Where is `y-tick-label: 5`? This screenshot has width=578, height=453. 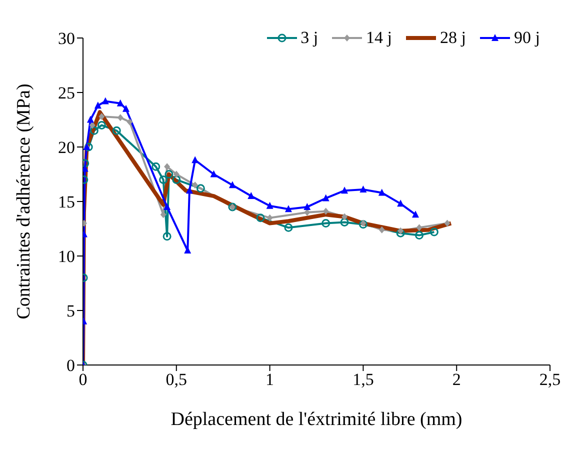
y-tick-label: 5 is located at coordinates (70, 311).